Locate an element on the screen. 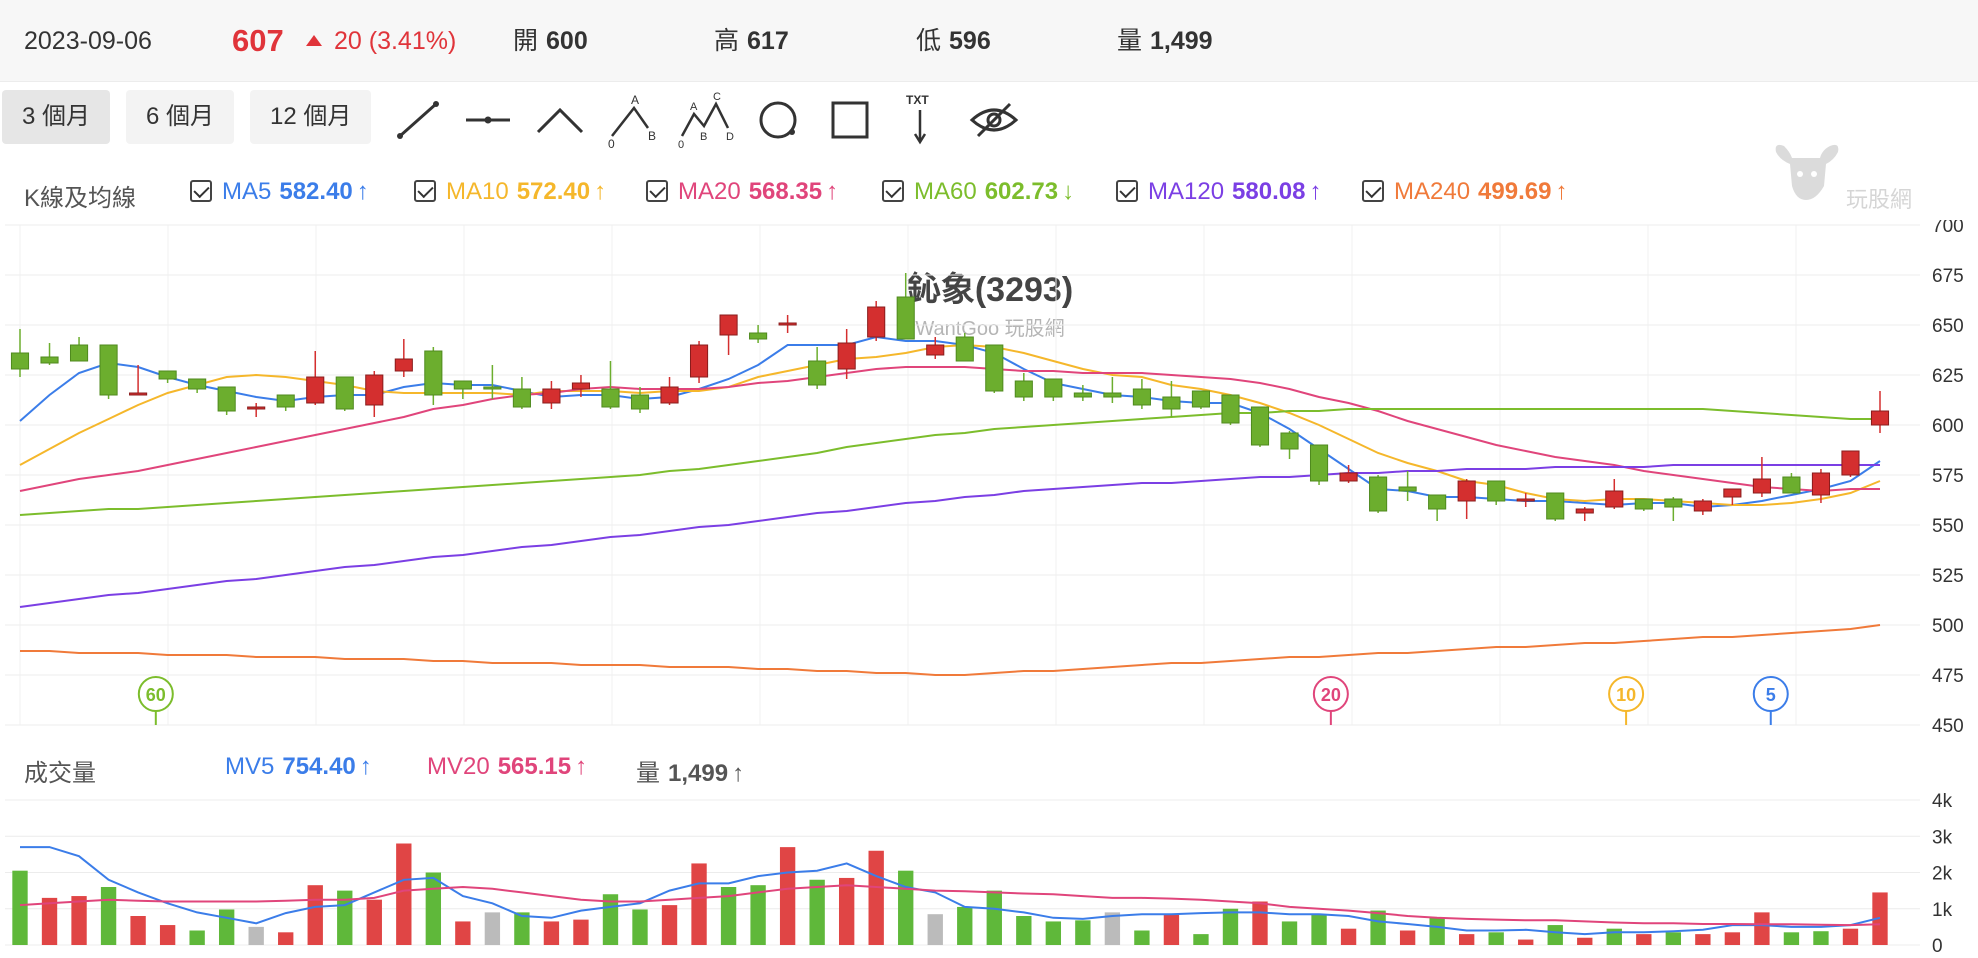 The height and width of the screenshot is (958, 1978). abc-wave-icon: A B 0 is located at coordinates (634, 120).